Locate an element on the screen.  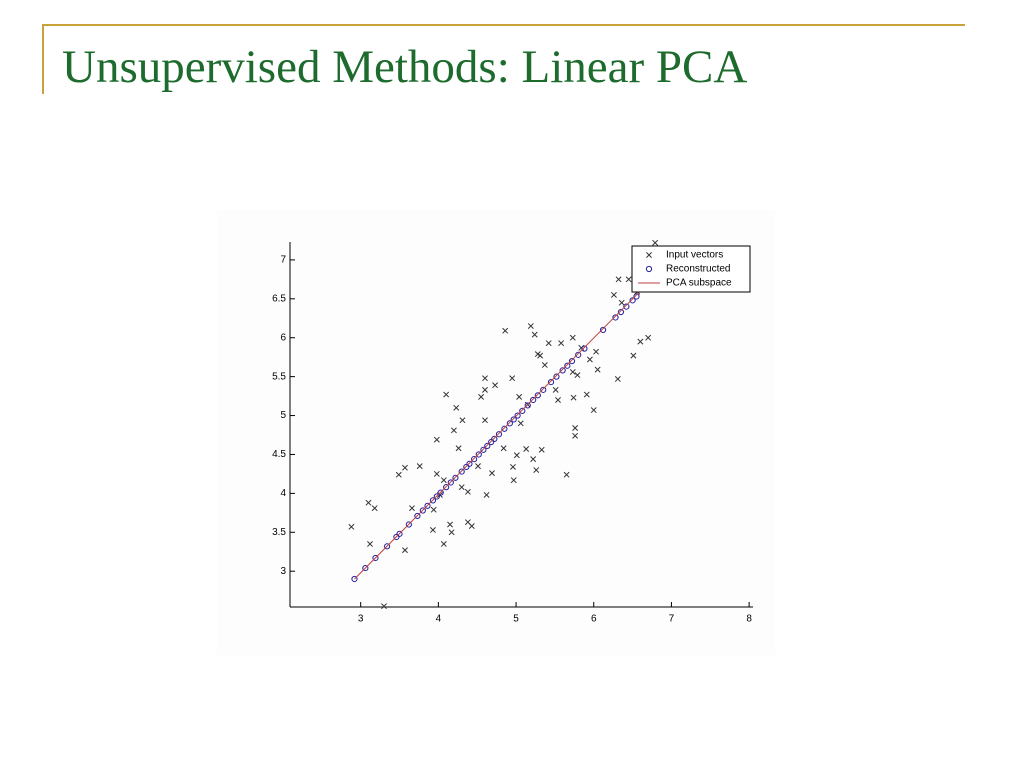
y-tick-label: 6.5 is located at coordinates (279, 298).